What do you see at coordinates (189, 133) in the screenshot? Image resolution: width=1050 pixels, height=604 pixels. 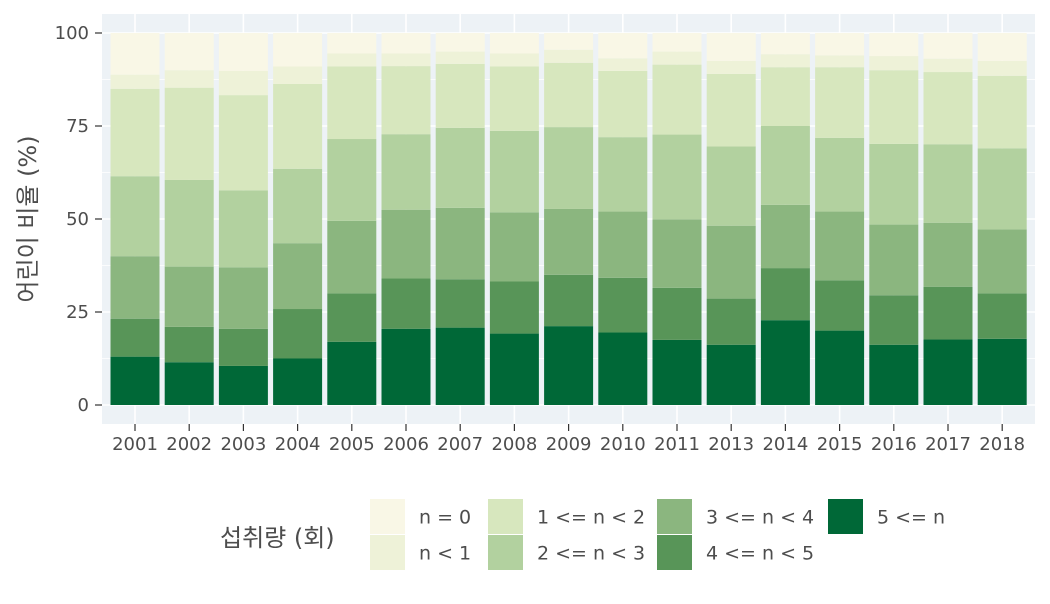 I see `bar-segment: 2002 — 1 <= n < 2: 24.8` at bounding box center [189, 133].